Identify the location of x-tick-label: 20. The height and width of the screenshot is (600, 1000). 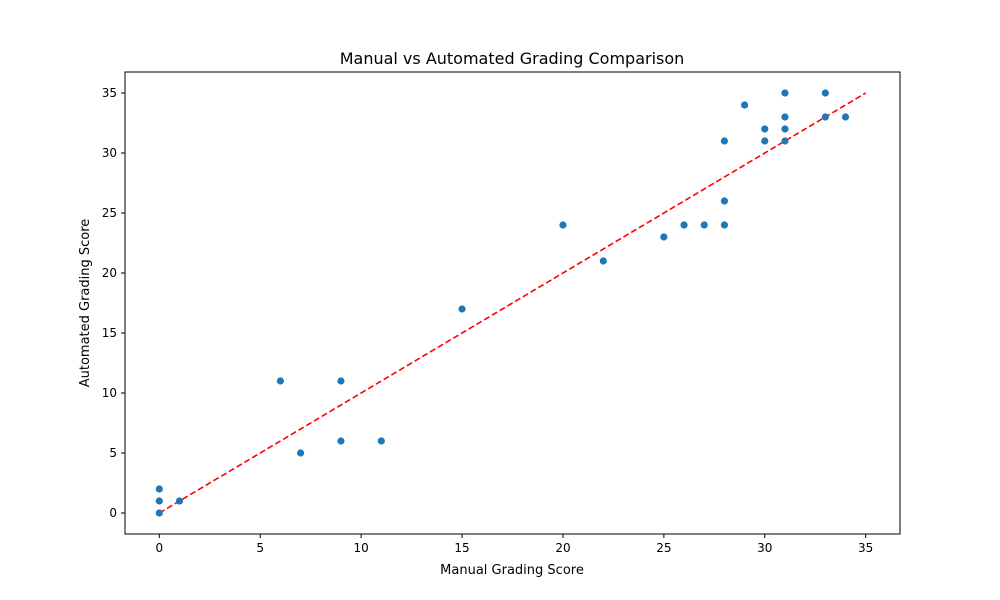
(562, 548).